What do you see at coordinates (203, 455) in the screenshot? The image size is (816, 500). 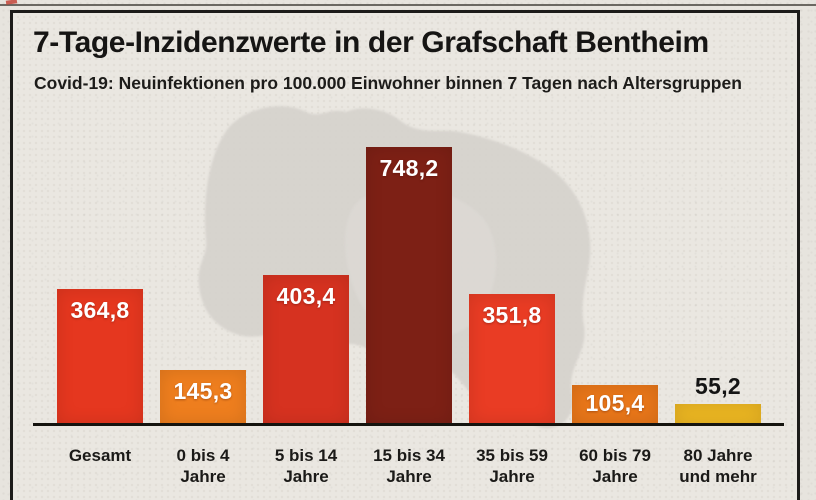 I see `category-label-line: 0 bis 4` at bounding box center [203, 455].